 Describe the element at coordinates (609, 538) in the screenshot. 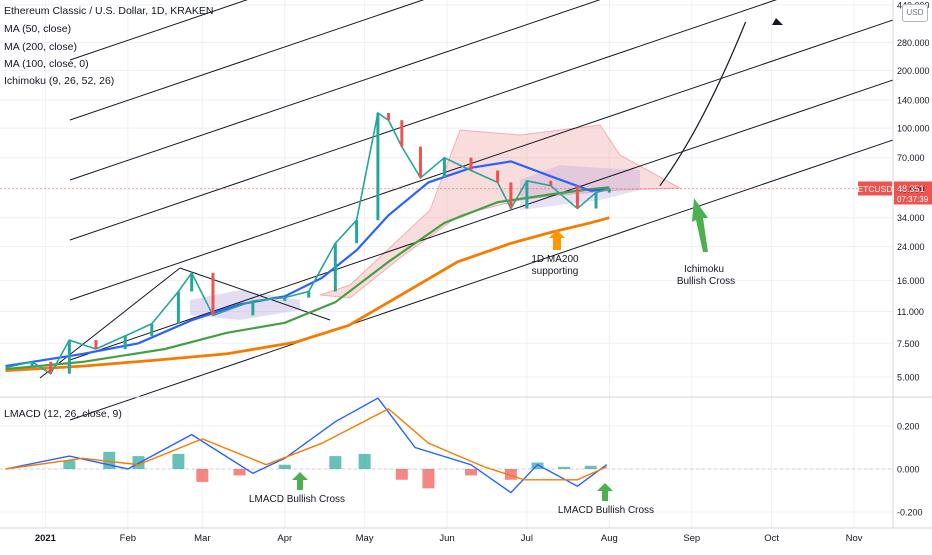

I see `x-tick-label: Aug` at that location.